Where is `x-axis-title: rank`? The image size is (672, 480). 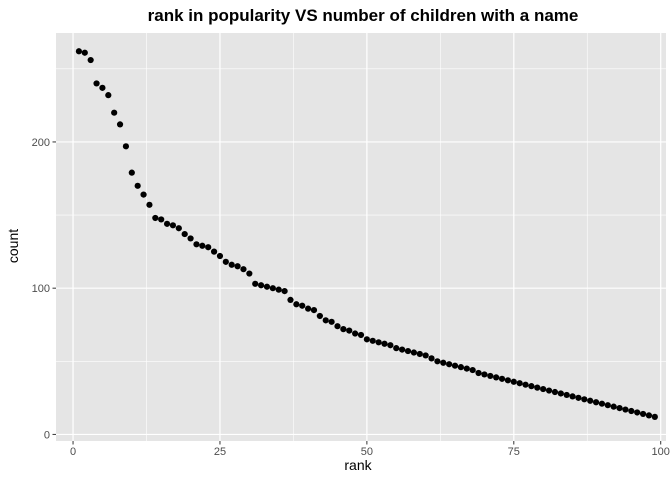
x-axis-title: rank is located at coordinates (358, 465).